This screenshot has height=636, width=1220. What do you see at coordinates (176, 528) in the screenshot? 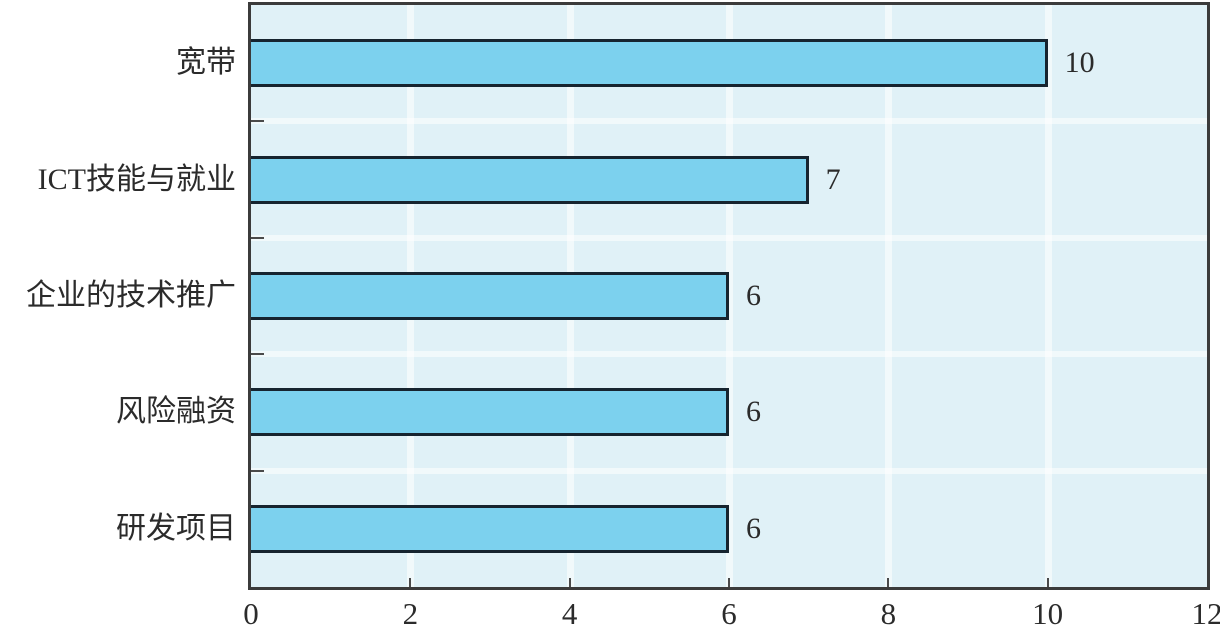
I see `category-label: 研发项目` at bounding box center [176, 528].